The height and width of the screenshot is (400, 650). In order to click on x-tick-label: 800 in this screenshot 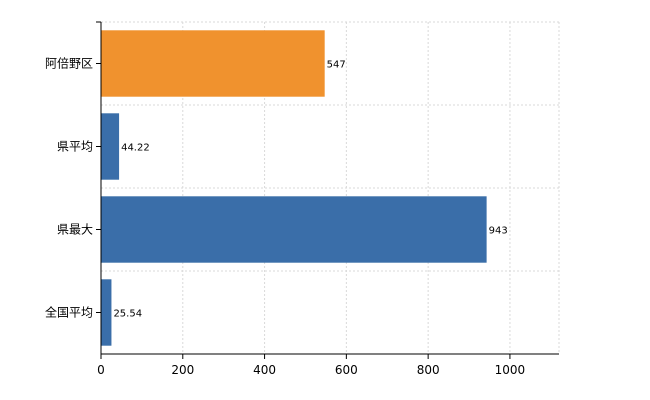, I will do `click(428, 370)`.